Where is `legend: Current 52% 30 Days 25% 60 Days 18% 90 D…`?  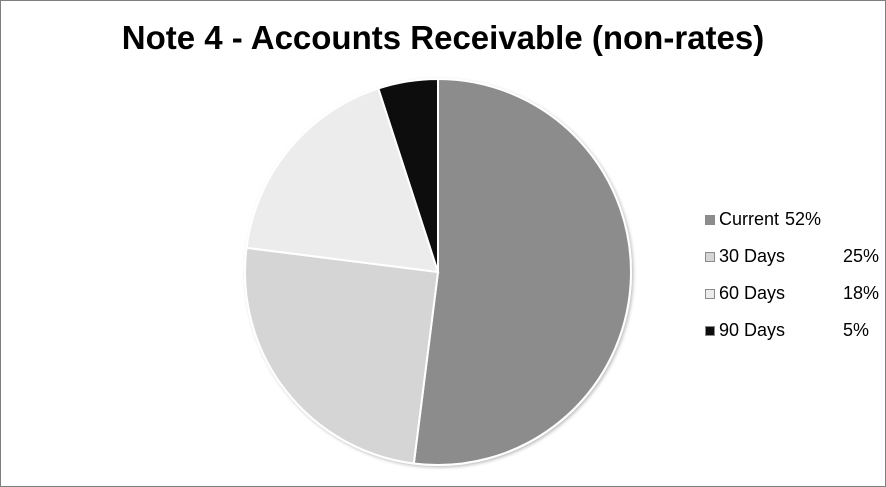 legend: Current 52% 30 Days 25% 60 Days 18% 90 D… is located at coordinates (794, 283).